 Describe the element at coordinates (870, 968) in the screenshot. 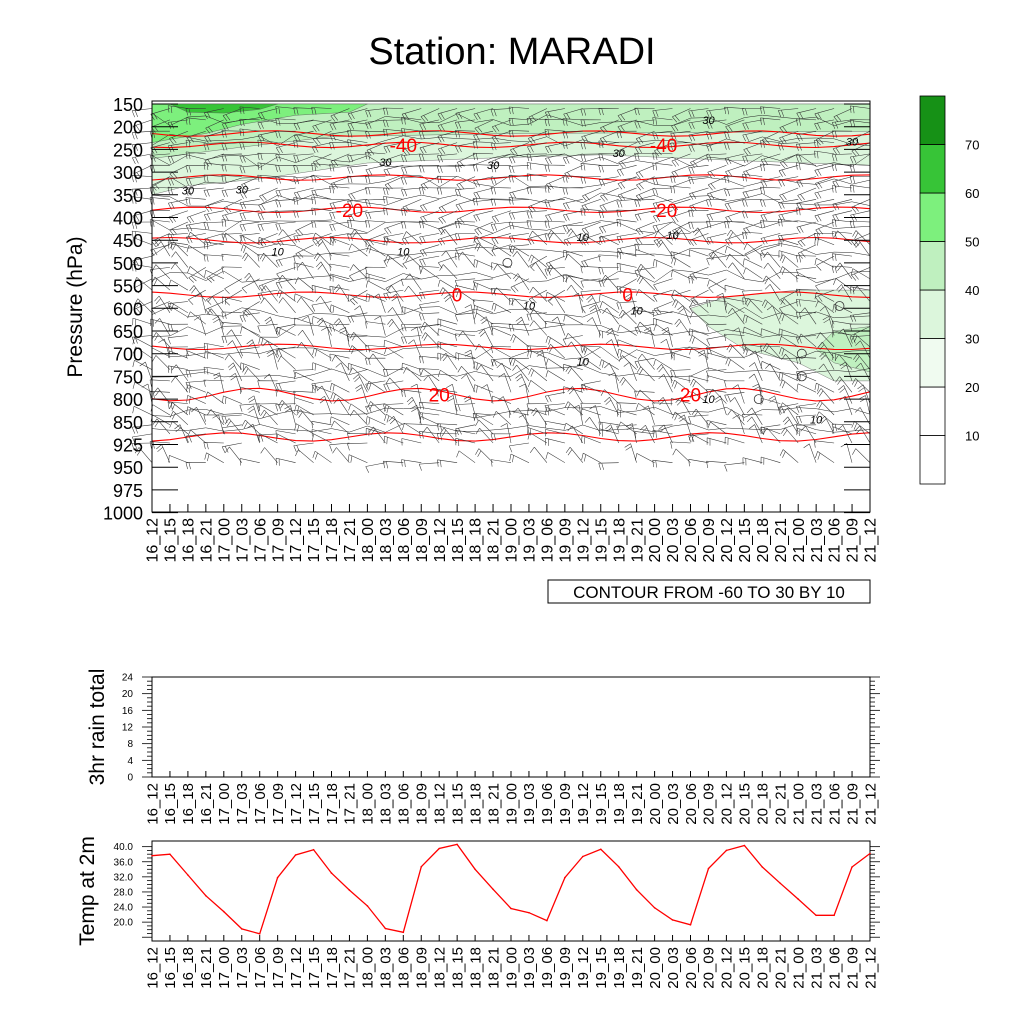

I see `time-tick-label: 21_12` at that location.